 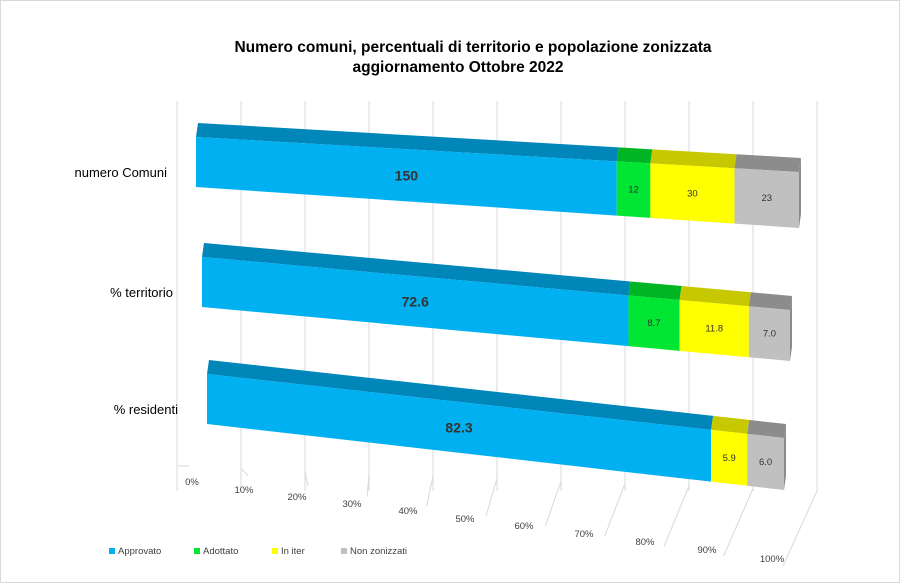 I want to click on data-label-in-iter-numero-comuni: 30, so click(x=692, y=193).